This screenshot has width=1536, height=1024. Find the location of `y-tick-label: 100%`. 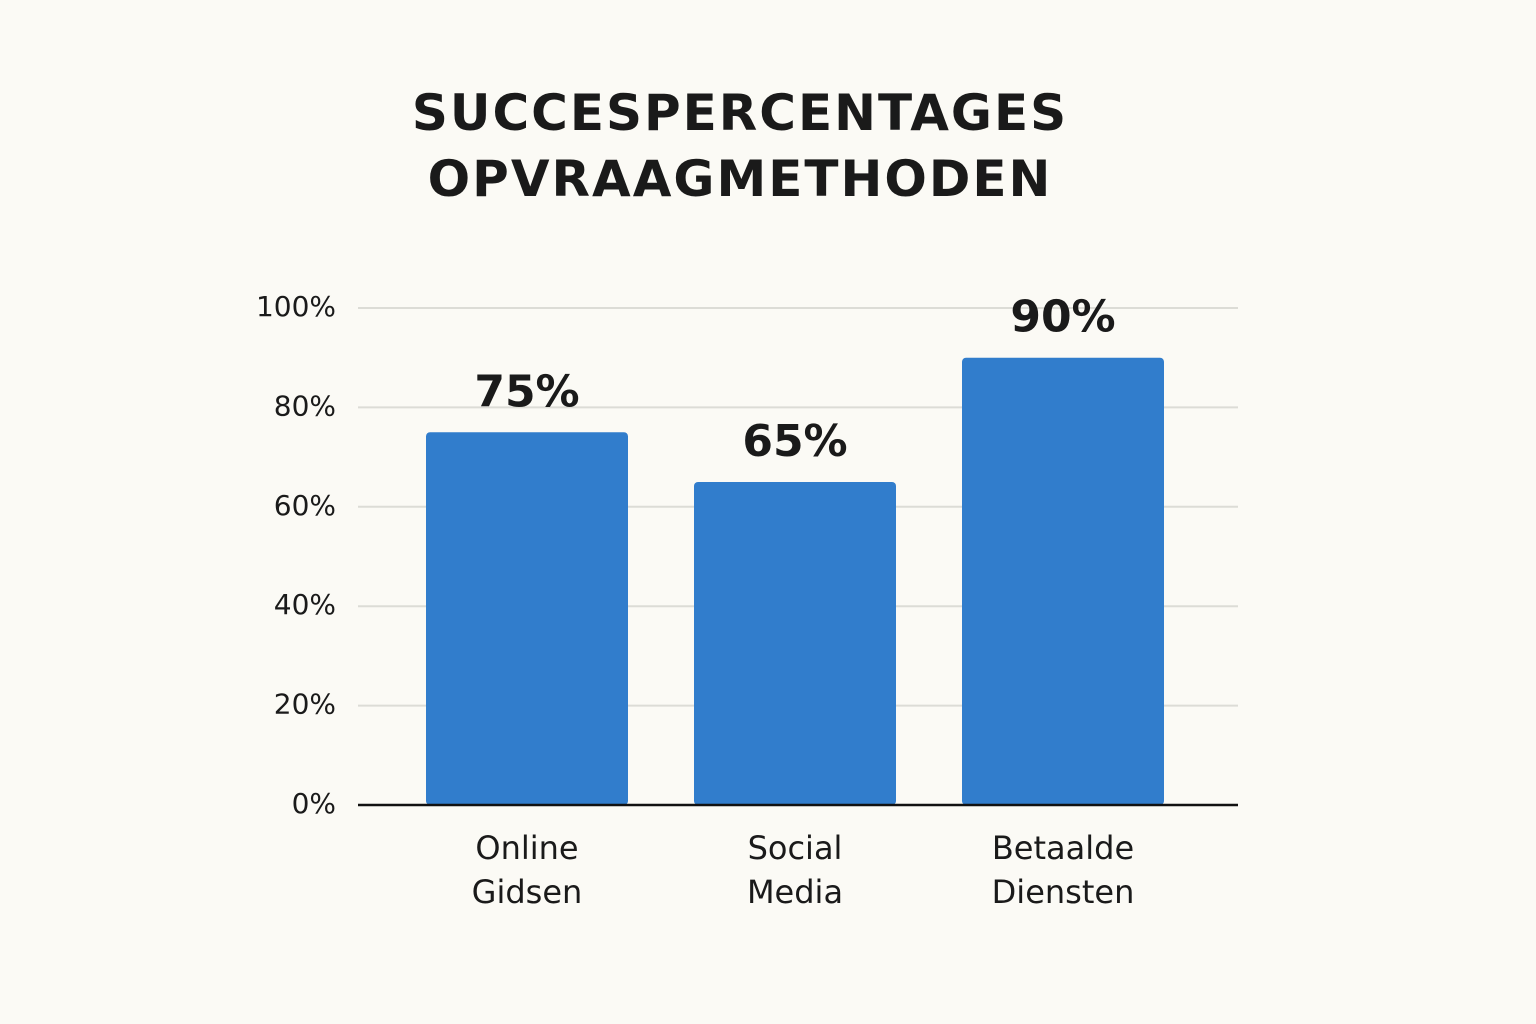

y-tick-label: 100% is located at coordinates (296, 306).